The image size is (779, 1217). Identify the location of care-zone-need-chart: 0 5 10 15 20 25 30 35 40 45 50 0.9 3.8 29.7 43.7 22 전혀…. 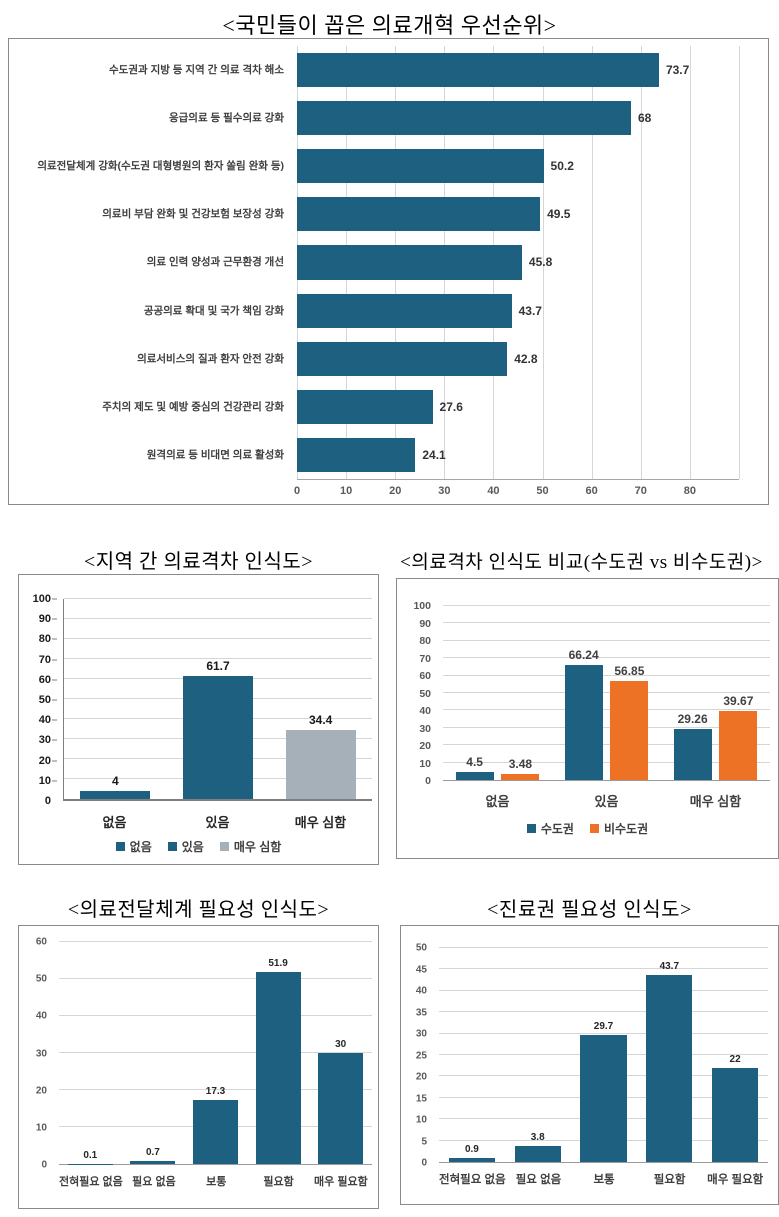
(589, 1065).